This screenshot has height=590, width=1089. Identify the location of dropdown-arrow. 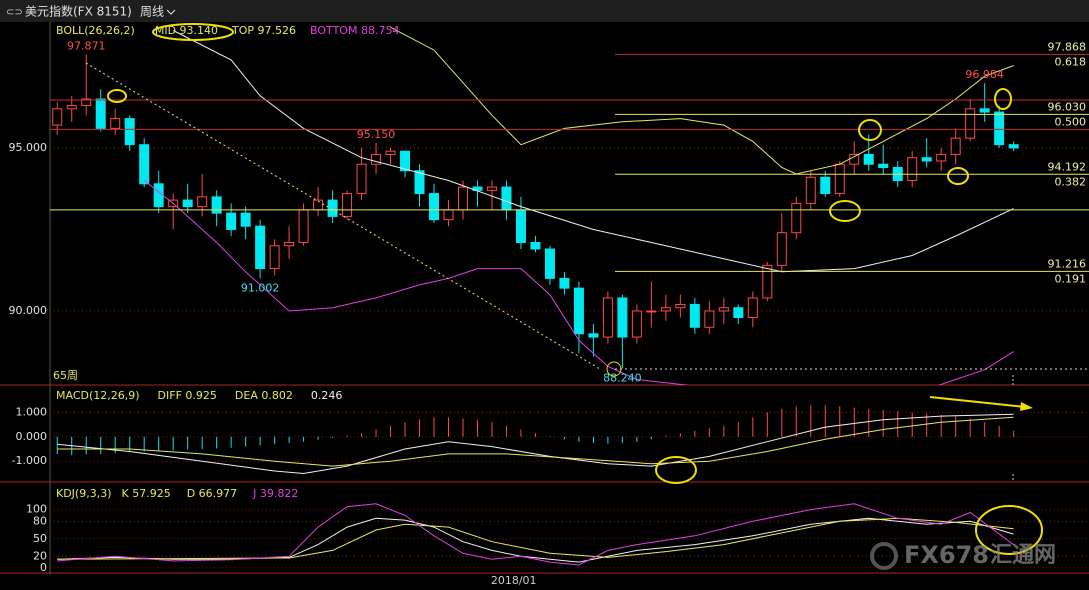
(171, 12).